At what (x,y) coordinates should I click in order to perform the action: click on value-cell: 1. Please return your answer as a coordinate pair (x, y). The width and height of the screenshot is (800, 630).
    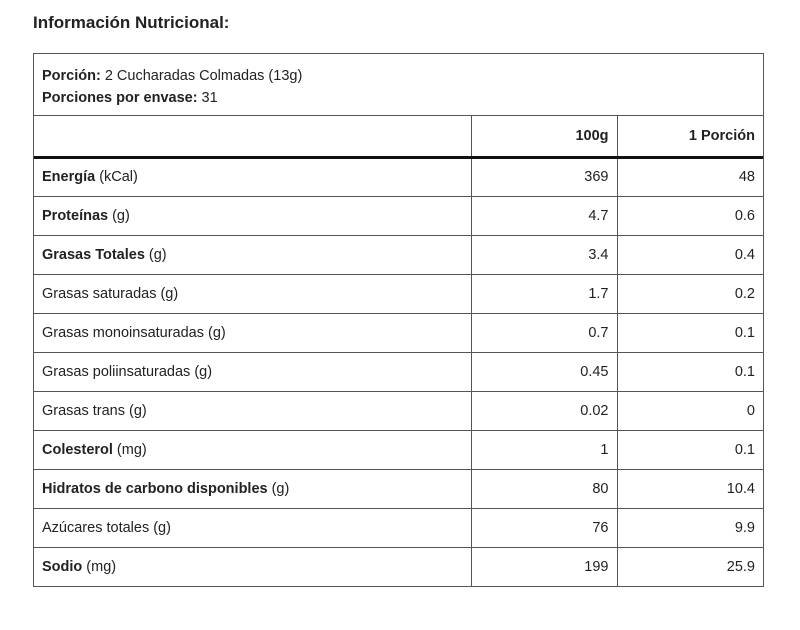
    Looking at the image, I should click on (544, 449).